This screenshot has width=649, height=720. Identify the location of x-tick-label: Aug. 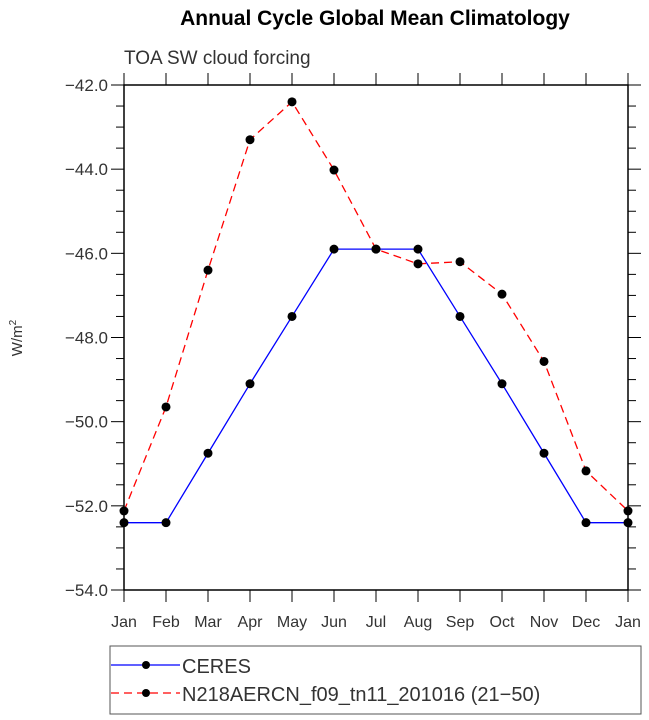
(418, 622).